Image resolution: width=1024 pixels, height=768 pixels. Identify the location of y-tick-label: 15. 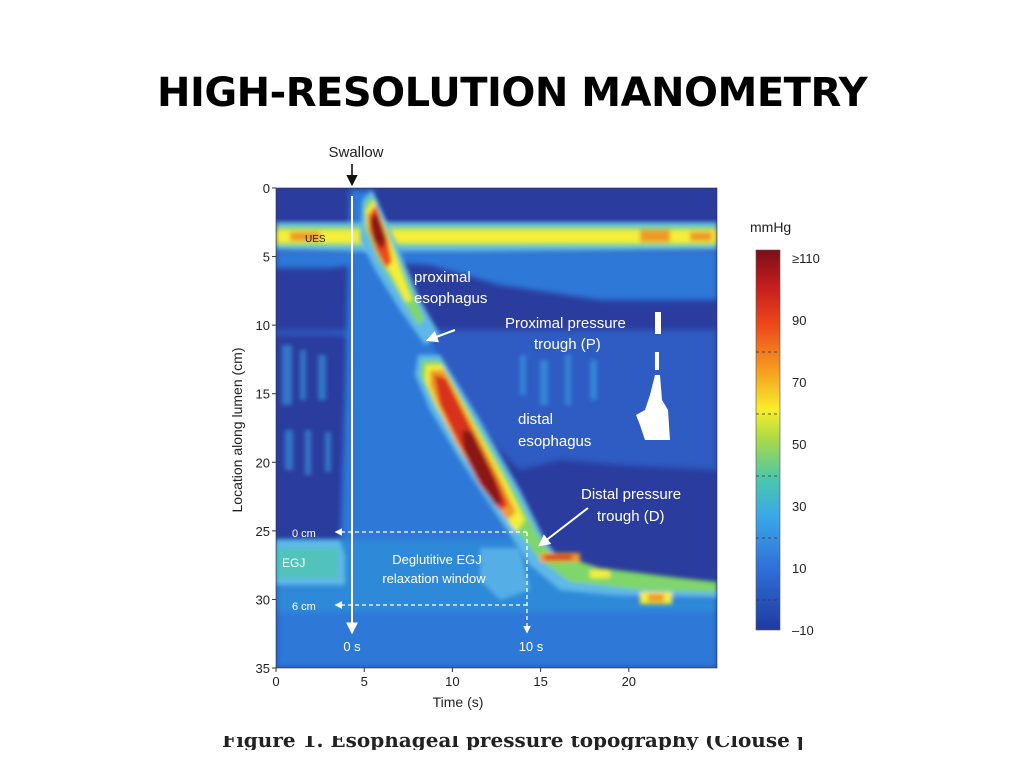
(263, 394).